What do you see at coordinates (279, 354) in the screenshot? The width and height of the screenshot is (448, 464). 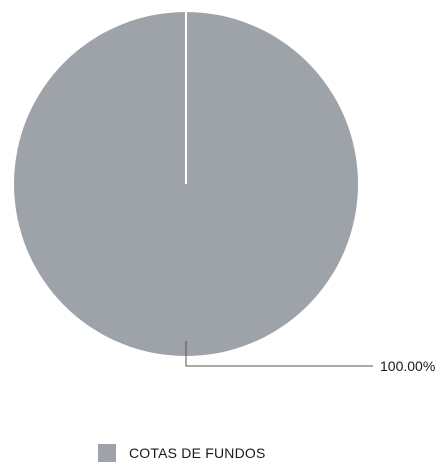 I see `data-label-leader-line` at bounding box center [279, 354].